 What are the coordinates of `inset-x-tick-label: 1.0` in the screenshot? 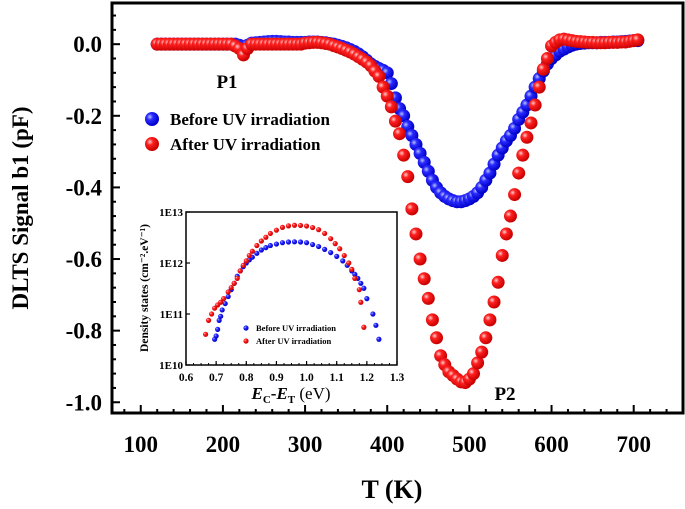 It's located at (306, 378).